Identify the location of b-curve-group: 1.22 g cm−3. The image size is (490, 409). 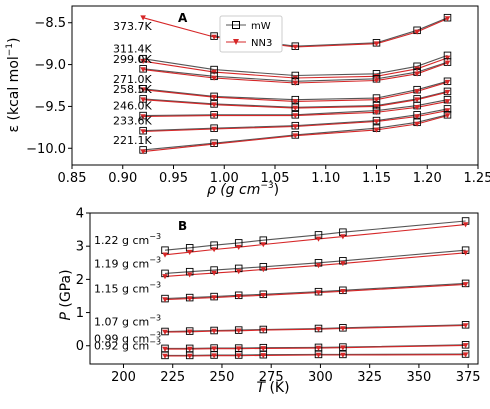
(282, 237).